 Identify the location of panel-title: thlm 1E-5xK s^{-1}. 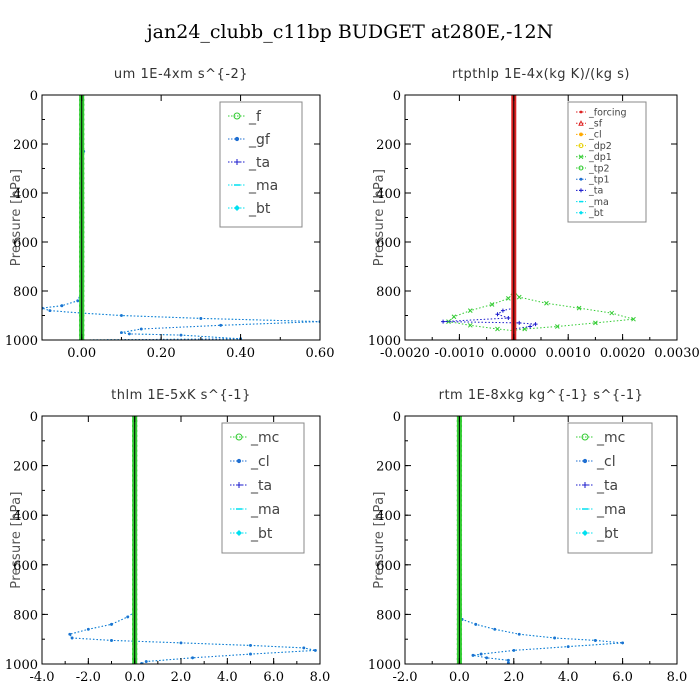
(181, 395).